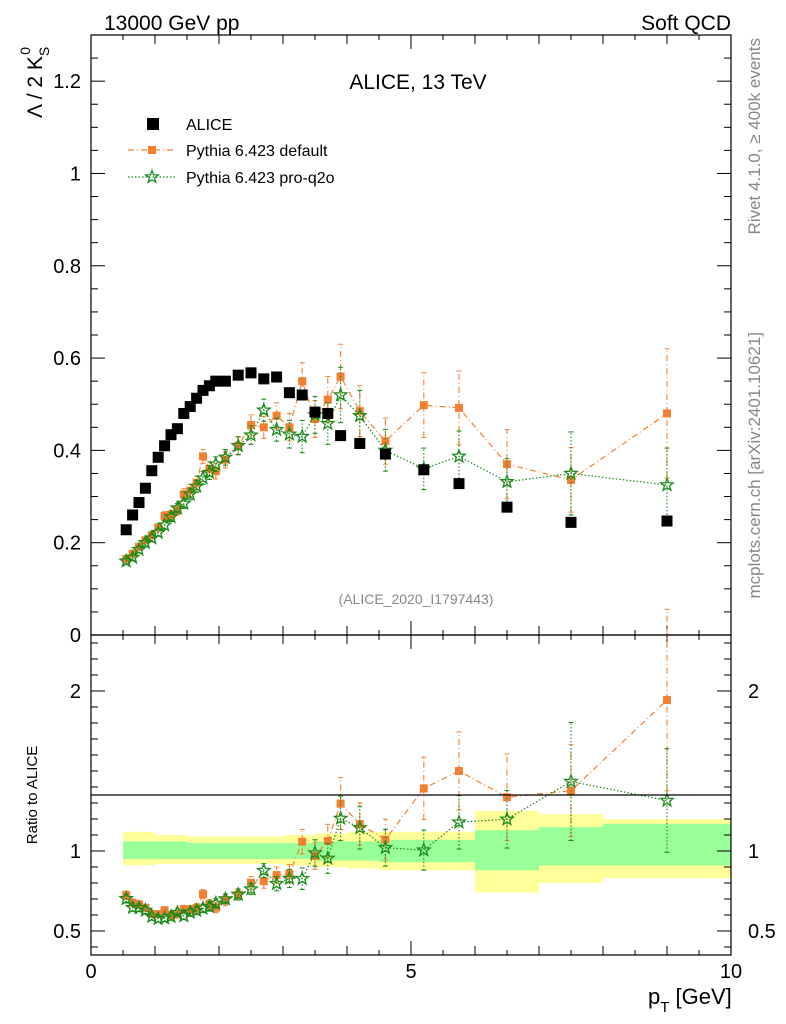 This screenshot has height=1024, width=786. What do you see at coordinates (753, 692) in the screenshot?
I see `ratio-y-tick-label-right: 2` at bounding box center [753, 692].